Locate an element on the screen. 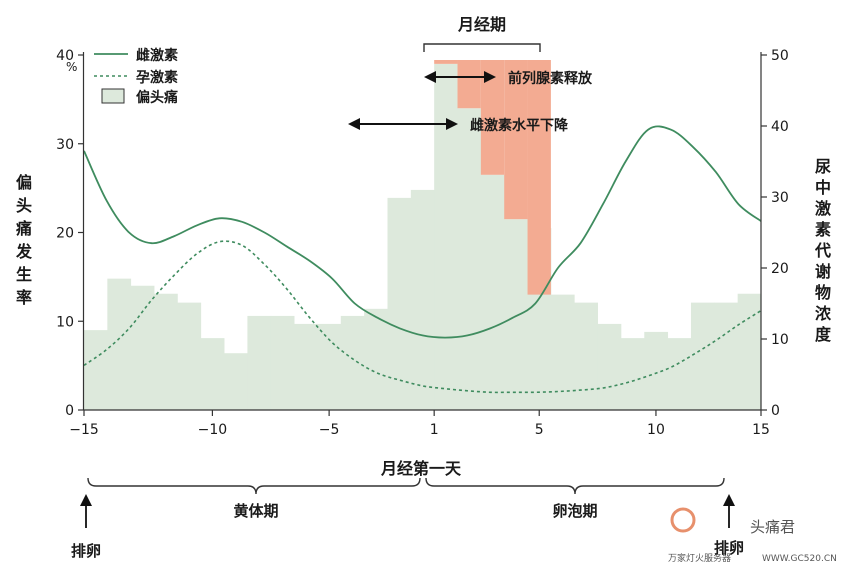 The image size is (864, 570). y-axis-left-title: 偏头痛发生率 is located at coordinates (24, 240).